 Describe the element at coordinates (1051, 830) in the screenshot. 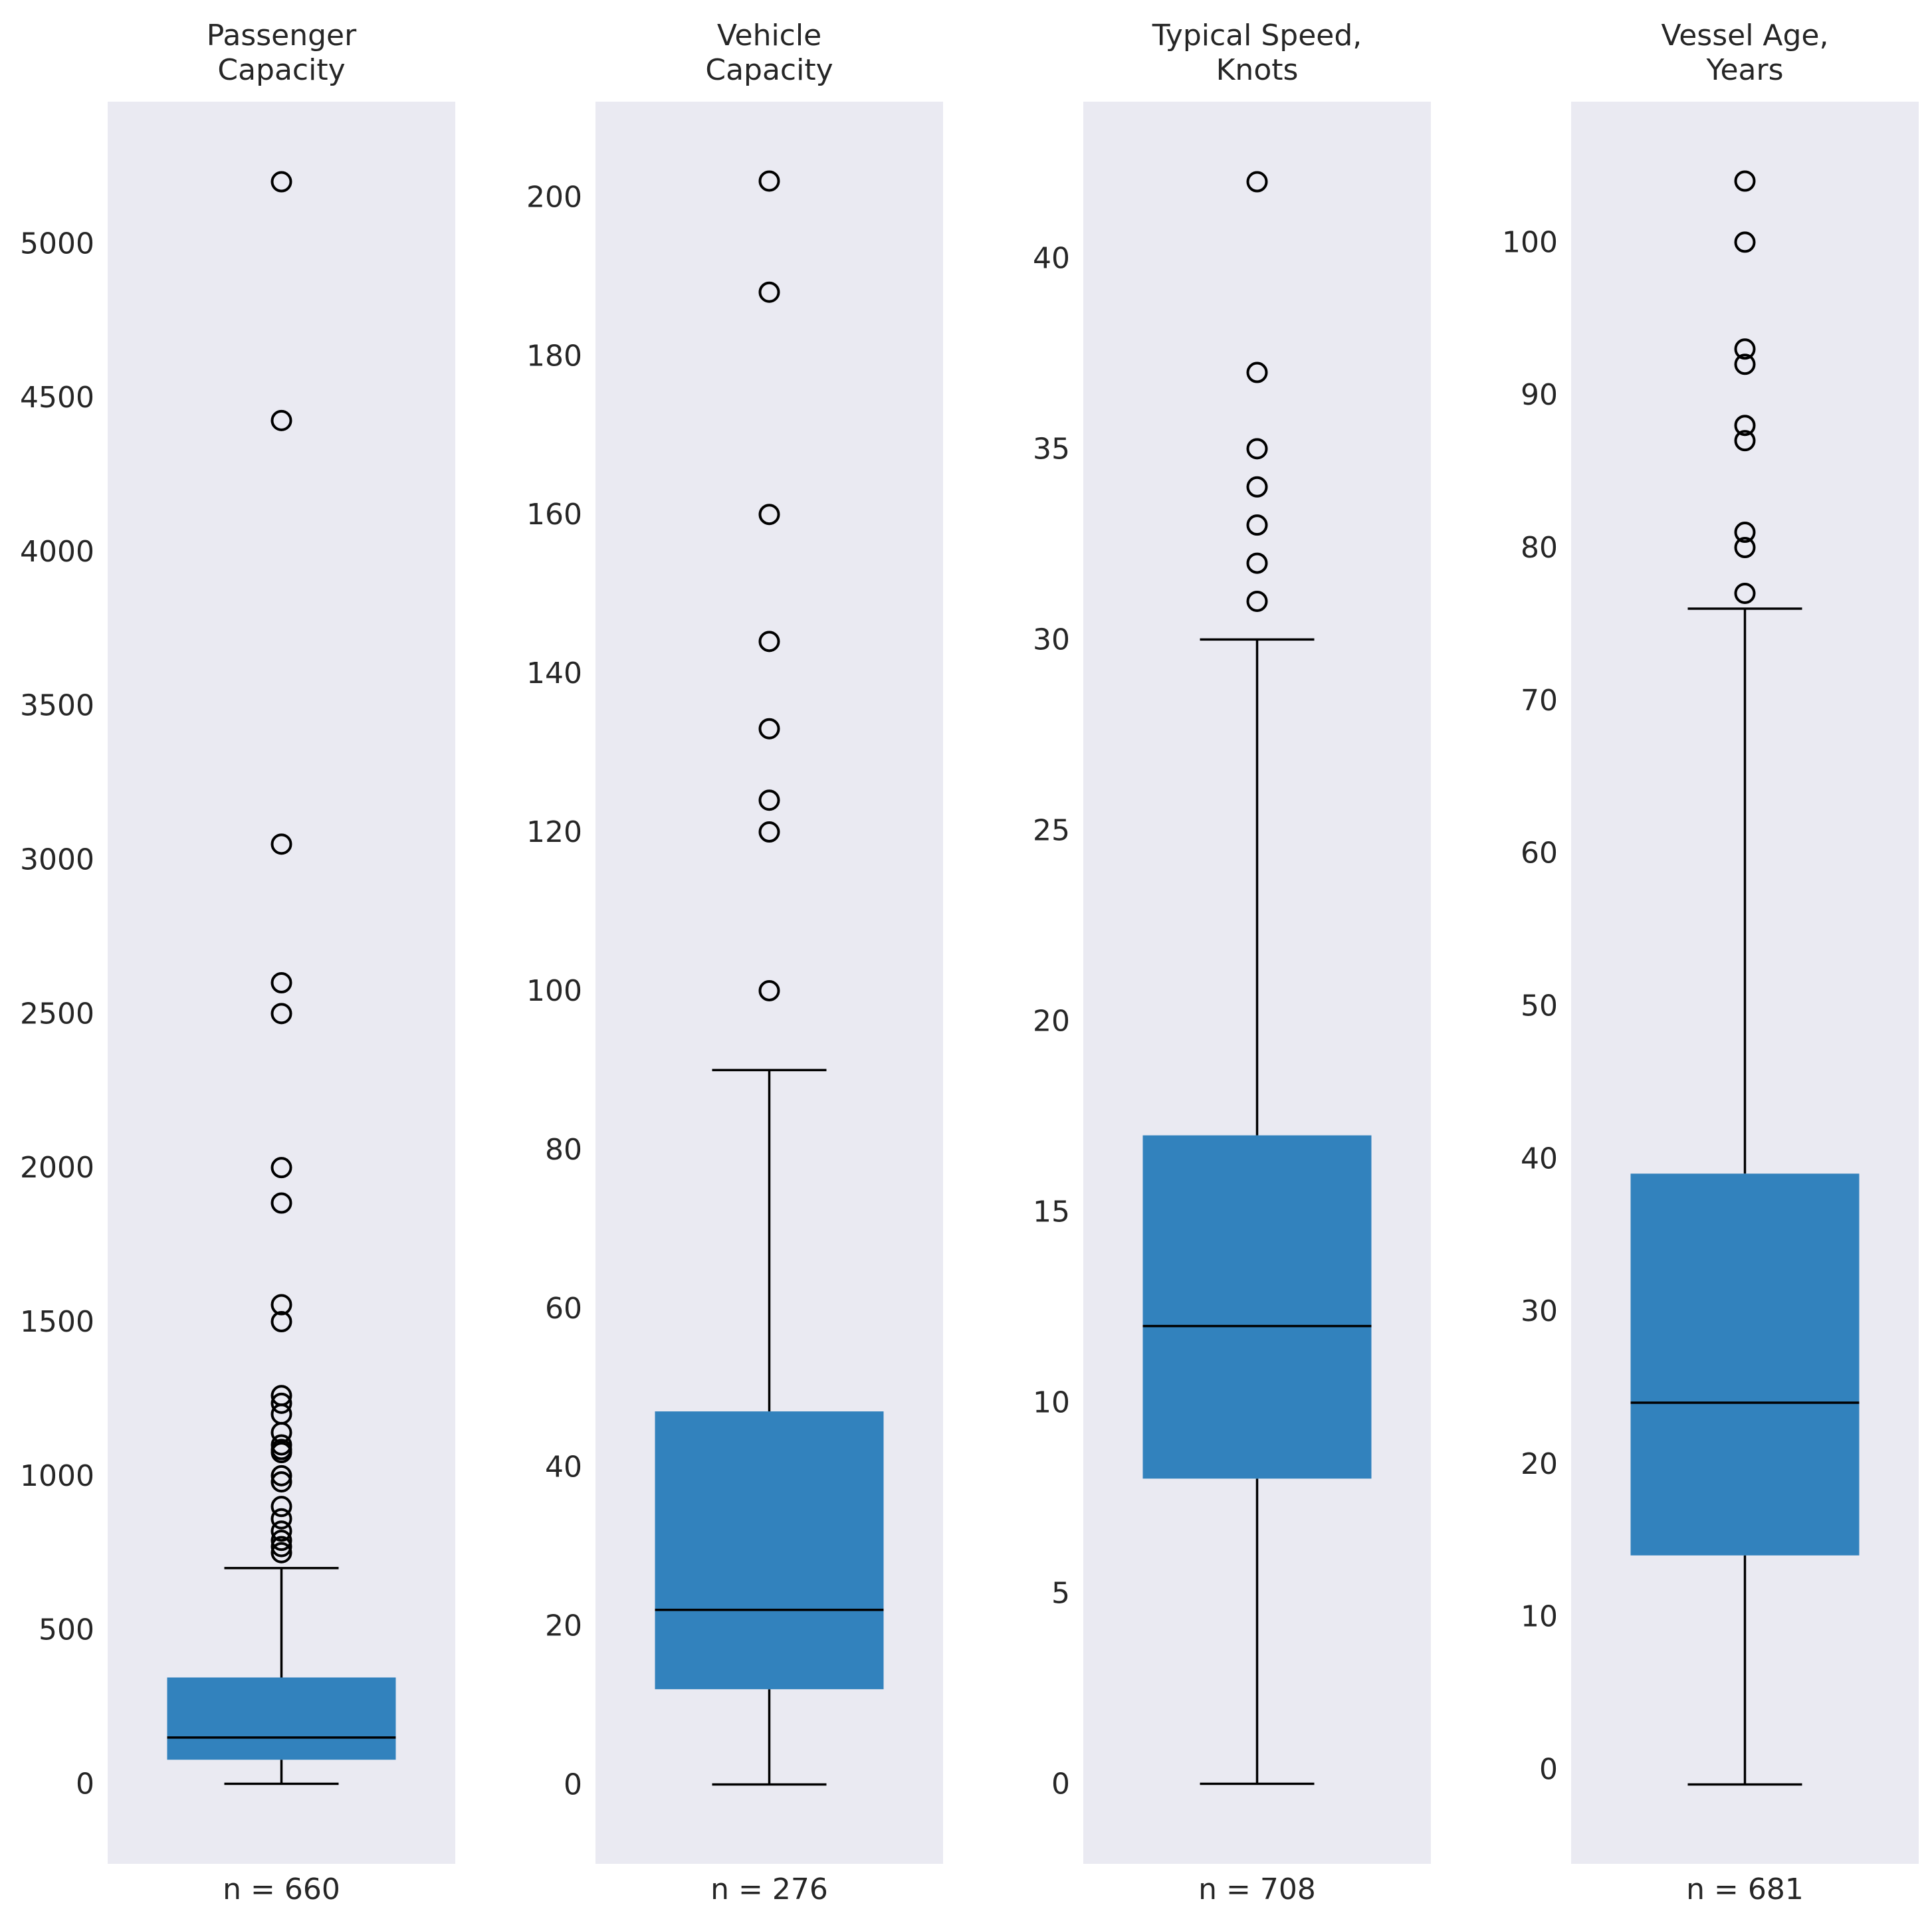

I see `y-tick-label: 25` at that location.